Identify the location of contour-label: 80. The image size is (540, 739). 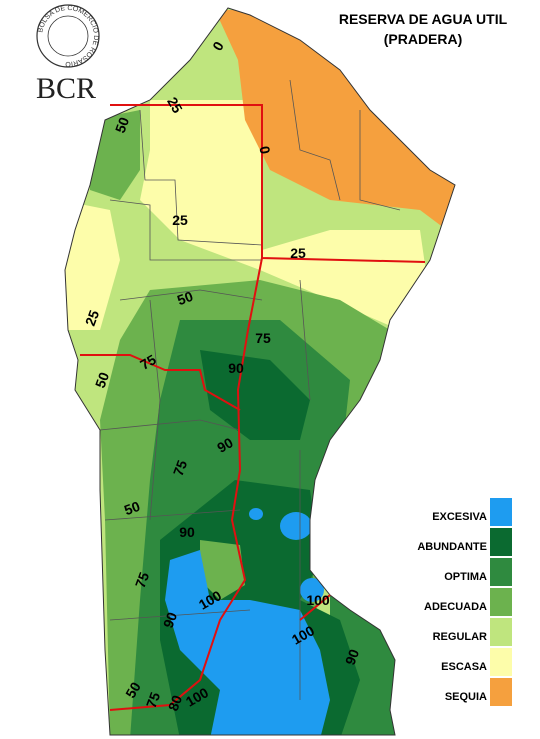
(175, 703).